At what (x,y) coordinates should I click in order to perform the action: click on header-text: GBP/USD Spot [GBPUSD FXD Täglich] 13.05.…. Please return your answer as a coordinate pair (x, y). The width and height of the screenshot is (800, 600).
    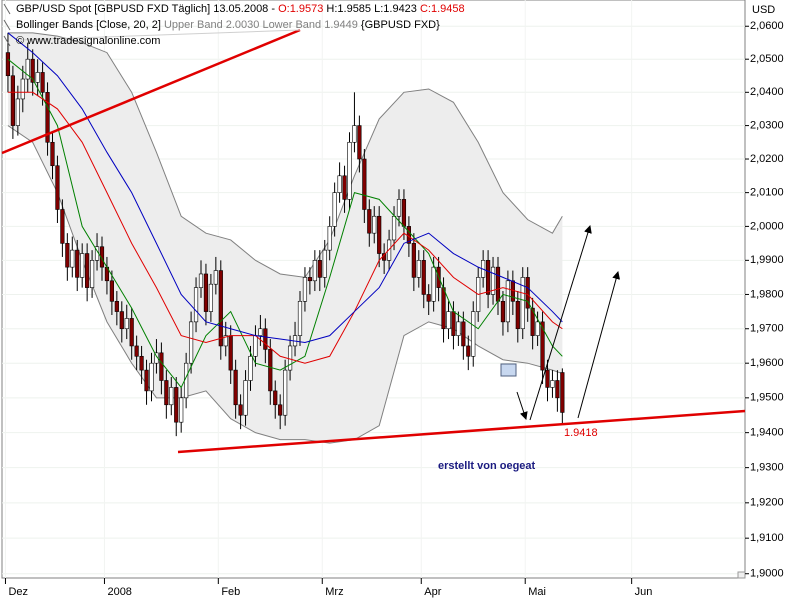
    Looking at the image, I should click on (147, 9).